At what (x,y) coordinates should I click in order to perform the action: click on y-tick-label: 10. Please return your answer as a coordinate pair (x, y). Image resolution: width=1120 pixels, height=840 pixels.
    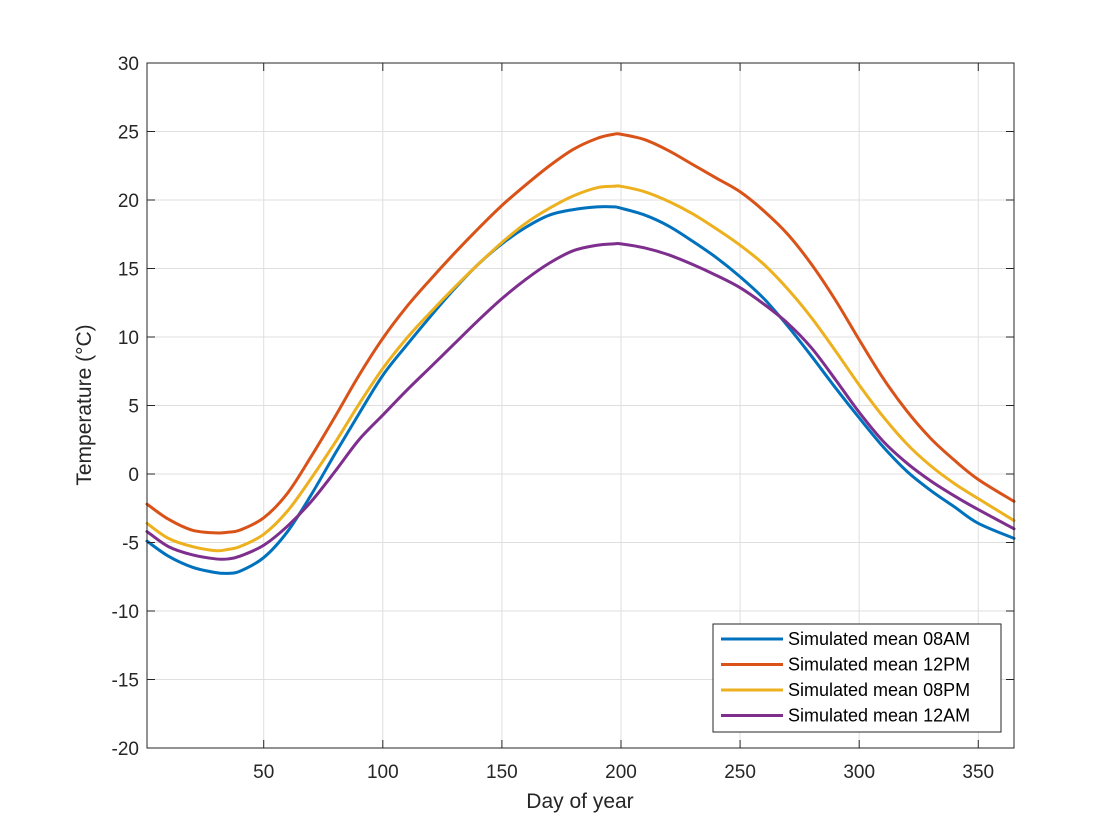
    Looking at the image, I should click on (128, 338).